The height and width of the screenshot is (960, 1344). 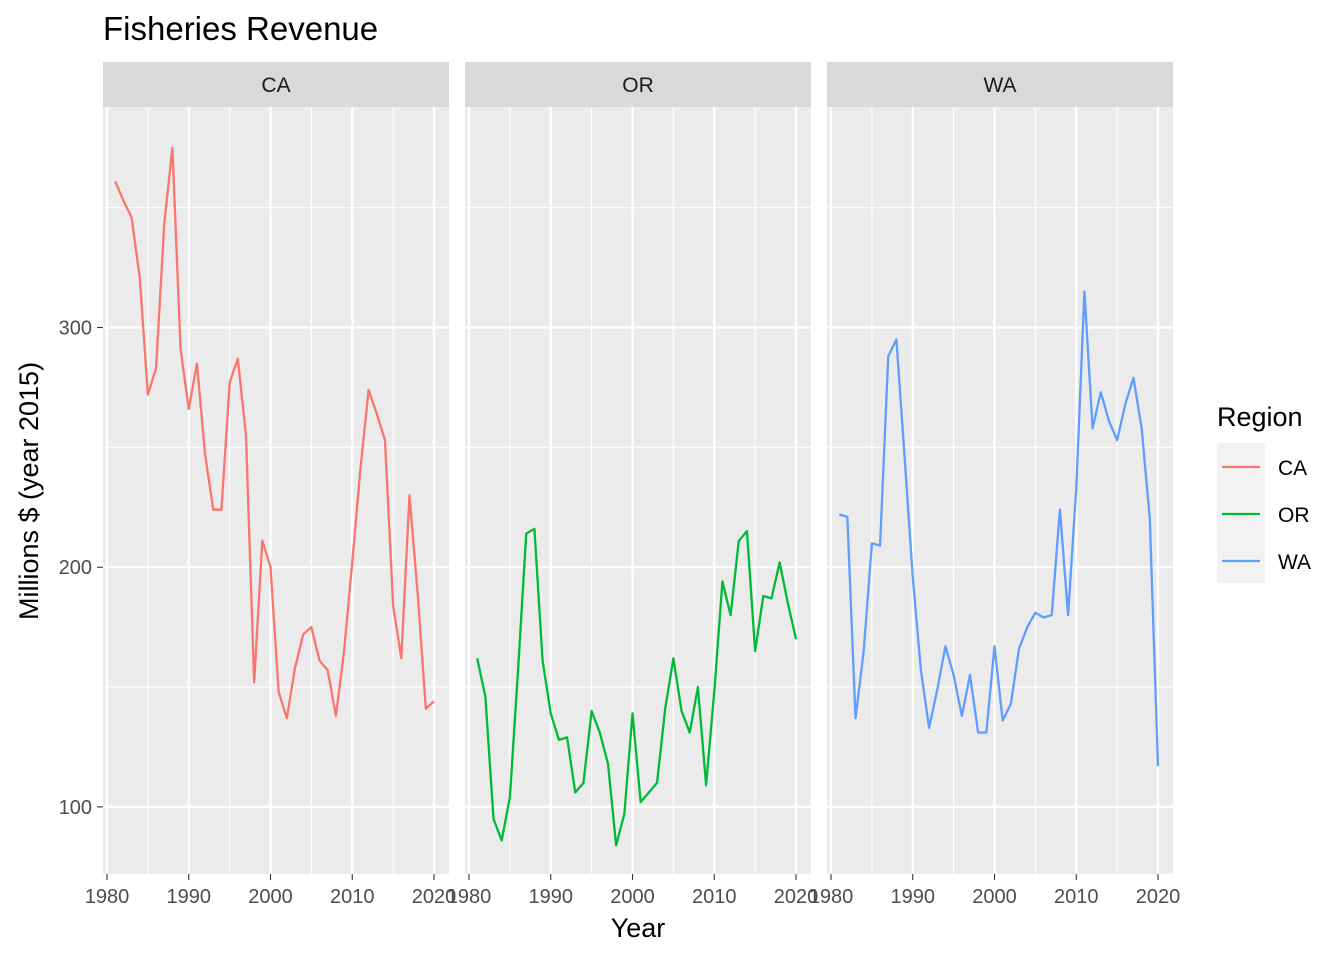 I want to click on legend-label: CA, so click(x=1292, y=468).